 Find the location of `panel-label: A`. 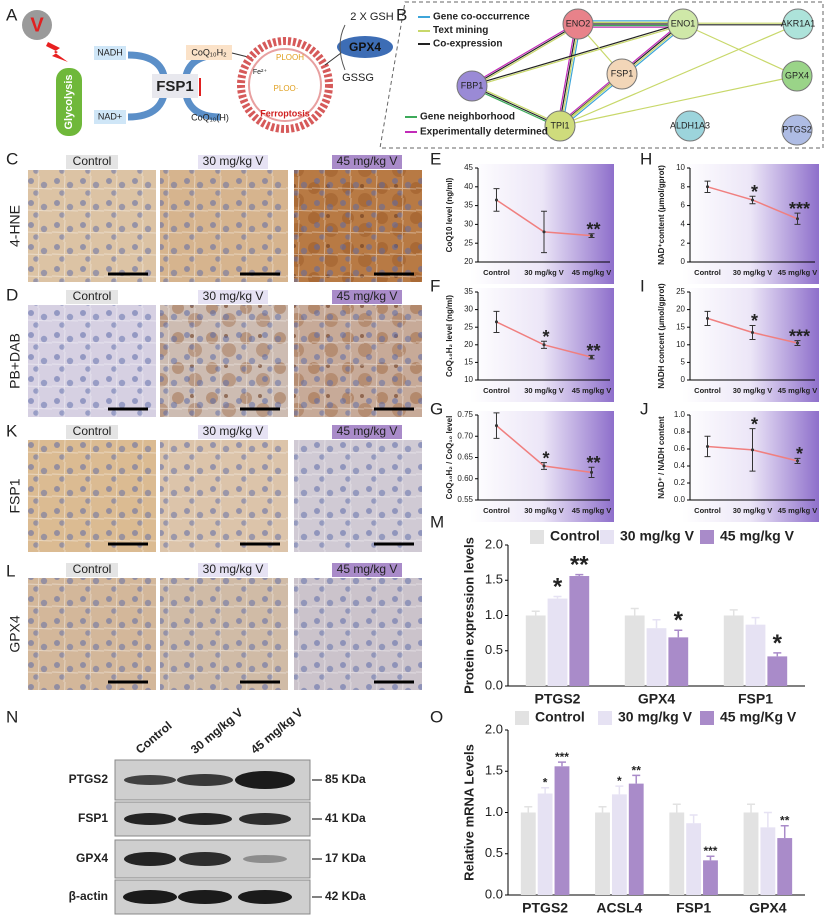

panel-label: A is located at coordinates (12, 14).